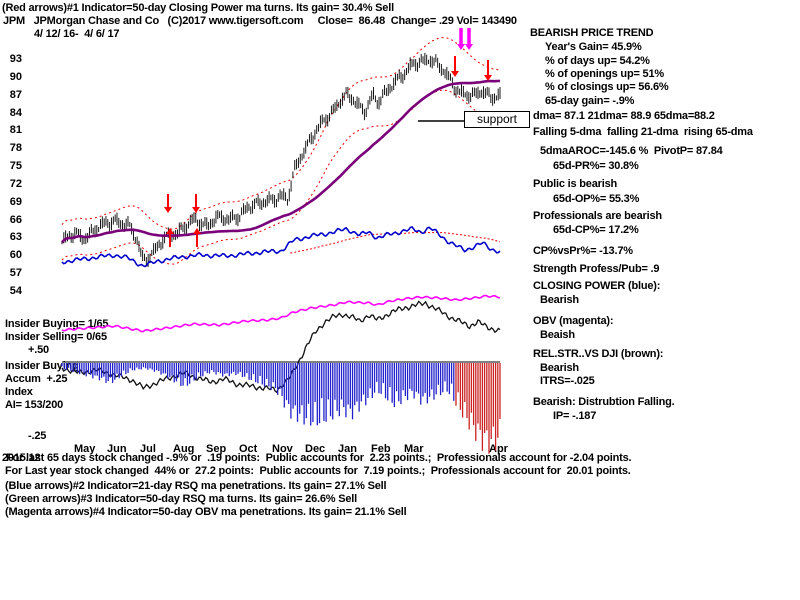 The width and height of the screenshot is (800, 600). I want to click on scale-plus50: +.50, so click(38, 350).